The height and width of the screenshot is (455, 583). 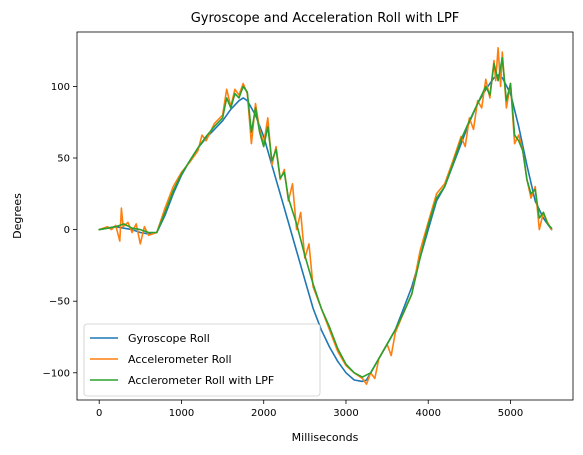 I want to click on y-tick-label: 100, so click(x=60, y=87).